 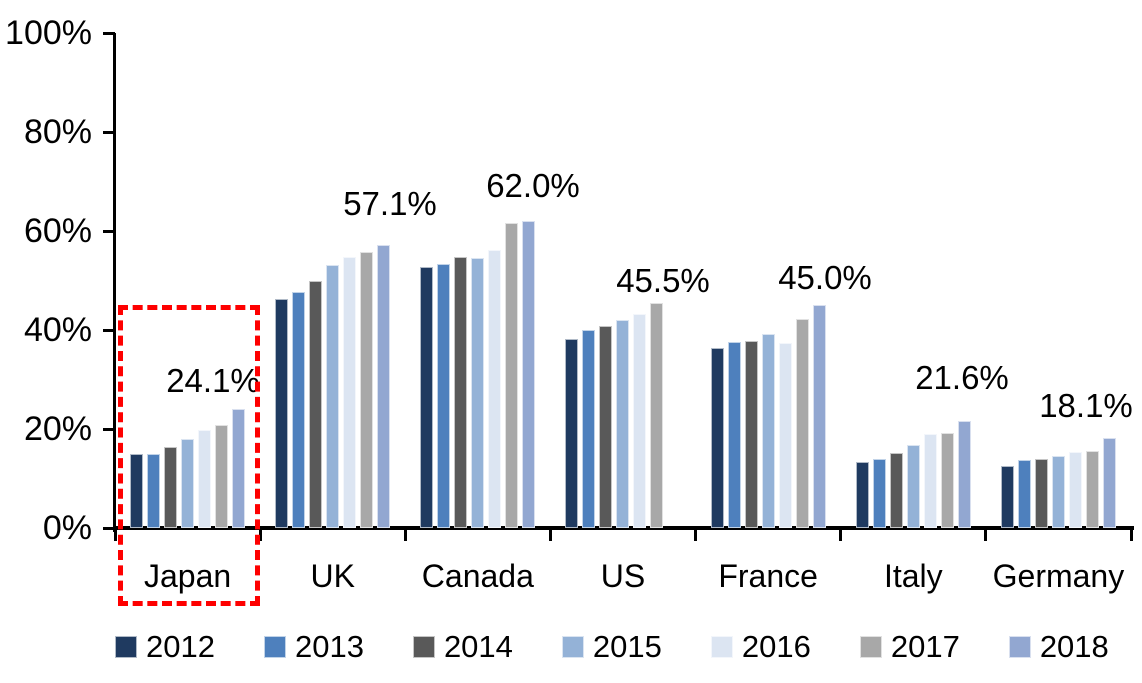 I want to click on legend-item-2016: 2016, so click(x=760, y=646).